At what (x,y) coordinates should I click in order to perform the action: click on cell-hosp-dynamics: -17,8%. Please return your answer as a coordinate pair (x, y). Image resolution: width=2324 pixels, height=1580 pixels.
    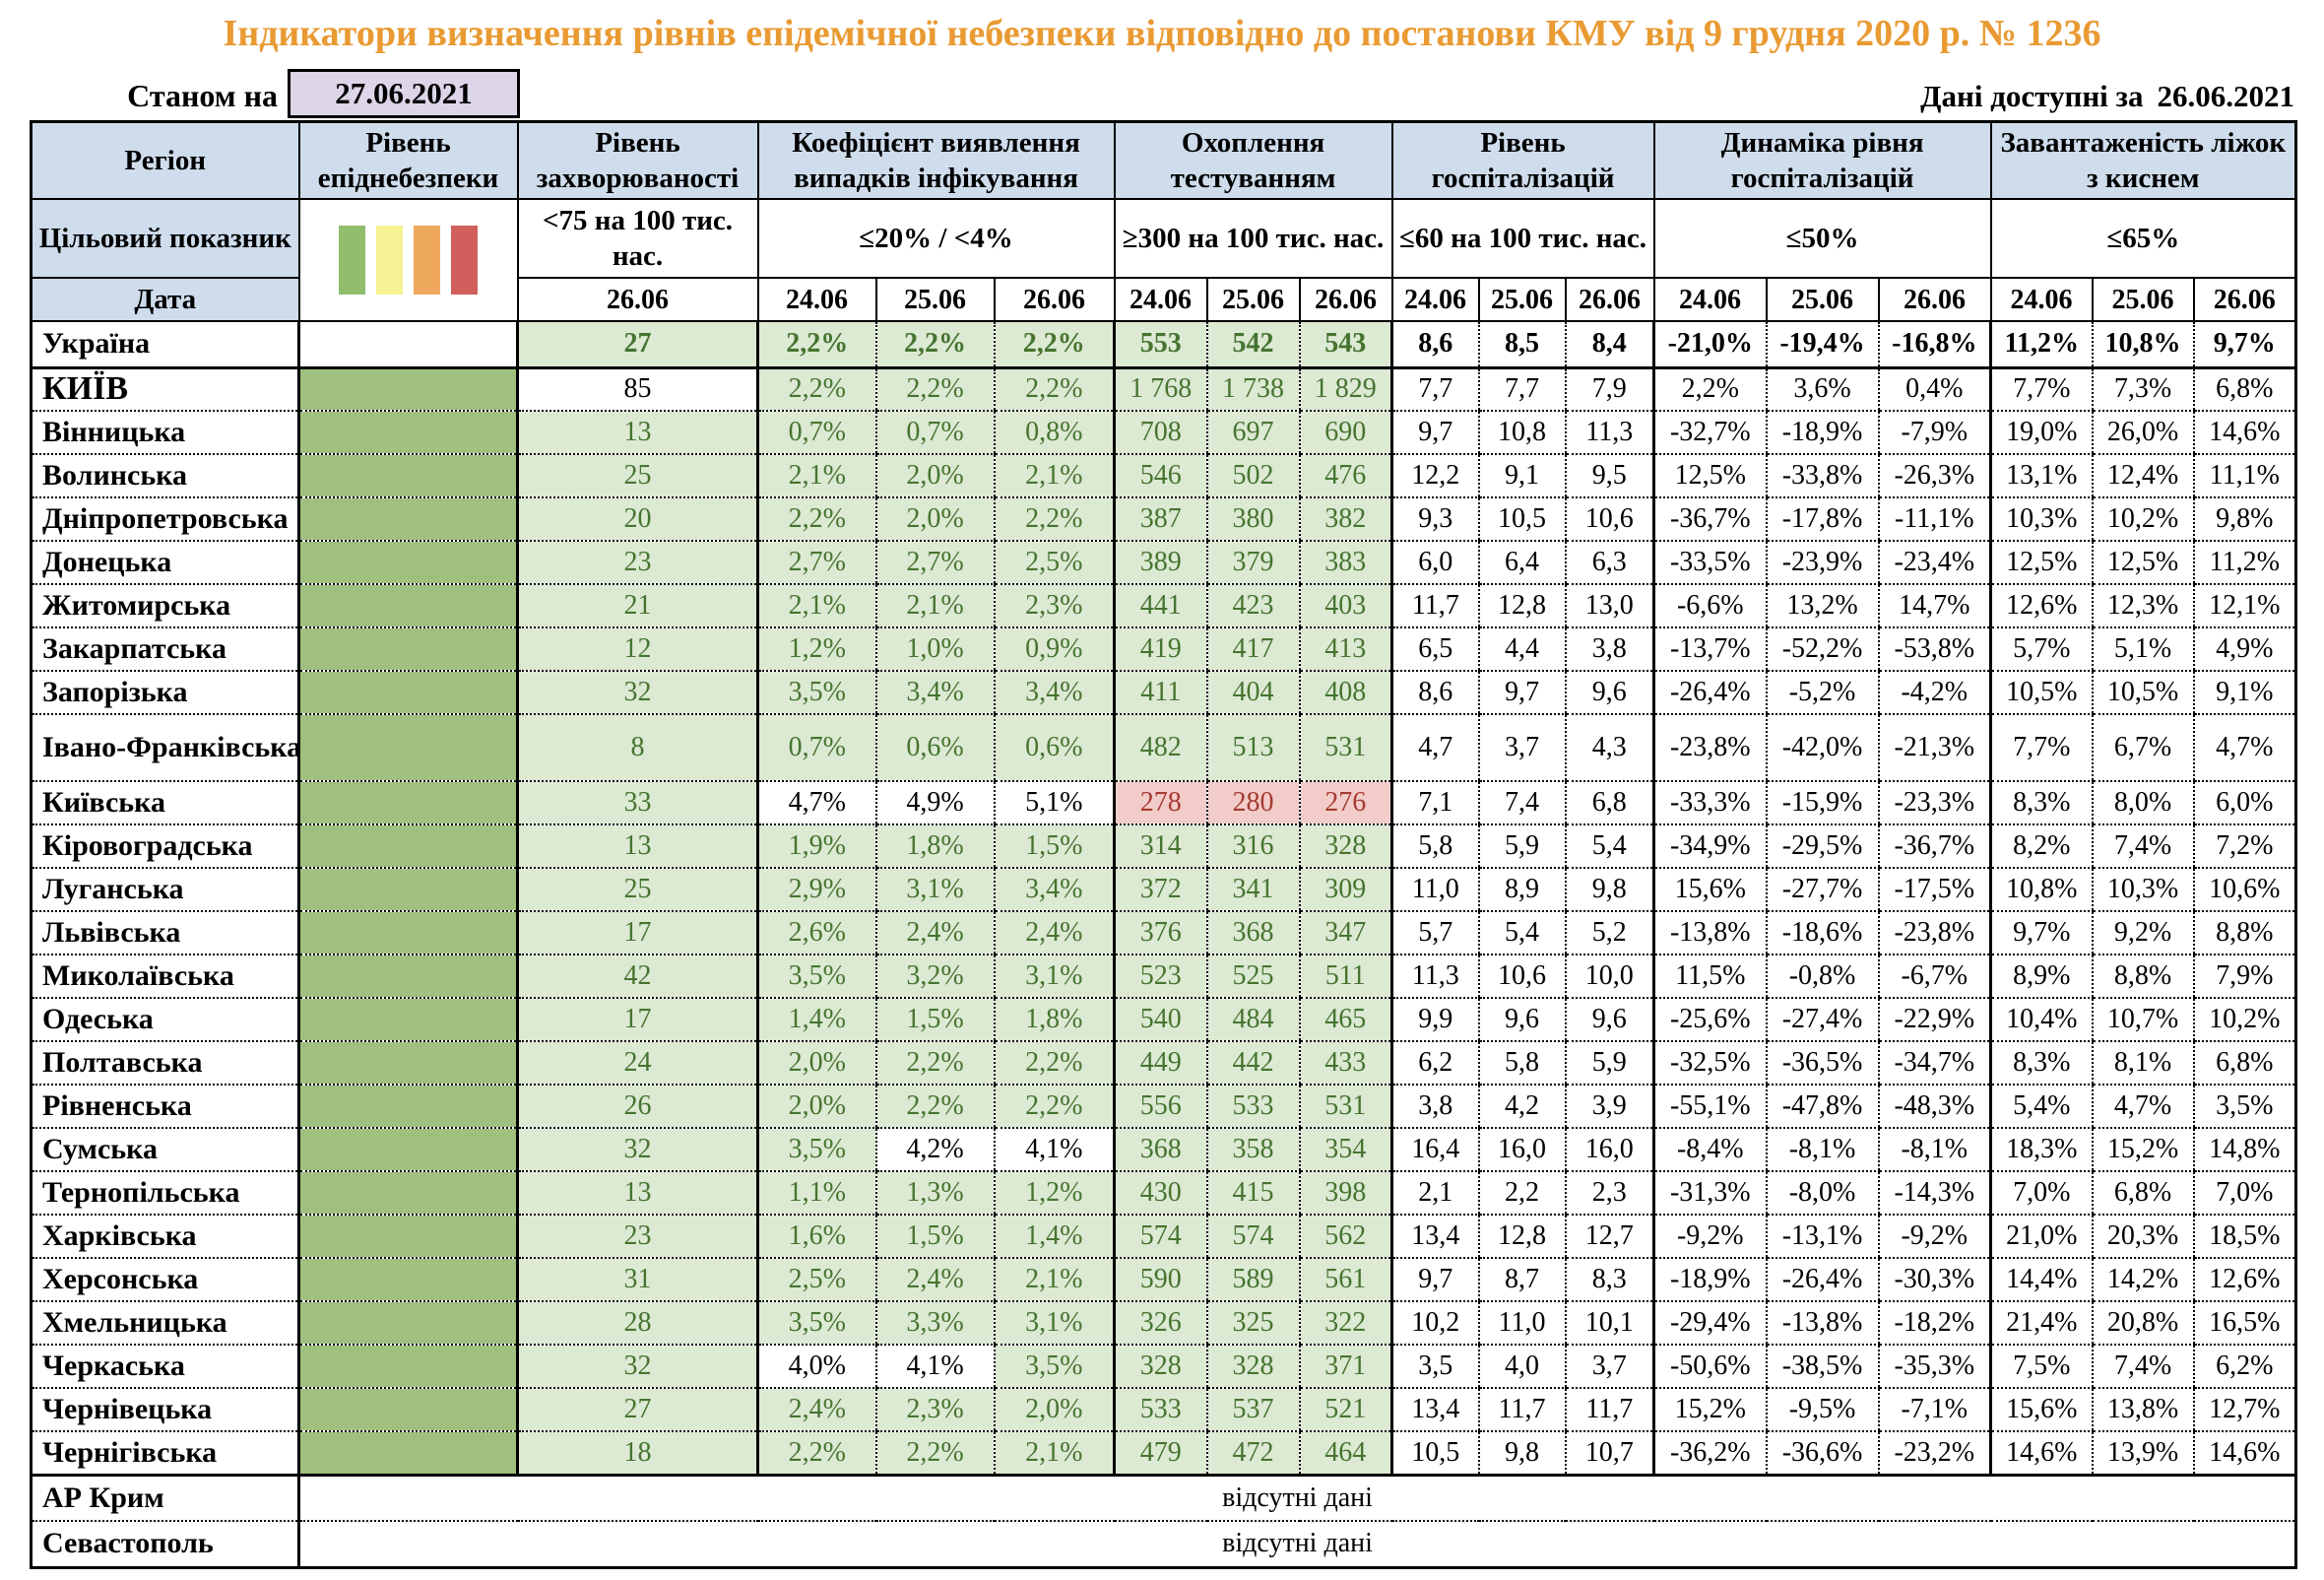
    Looking at the image, I should click on (1822, 520).